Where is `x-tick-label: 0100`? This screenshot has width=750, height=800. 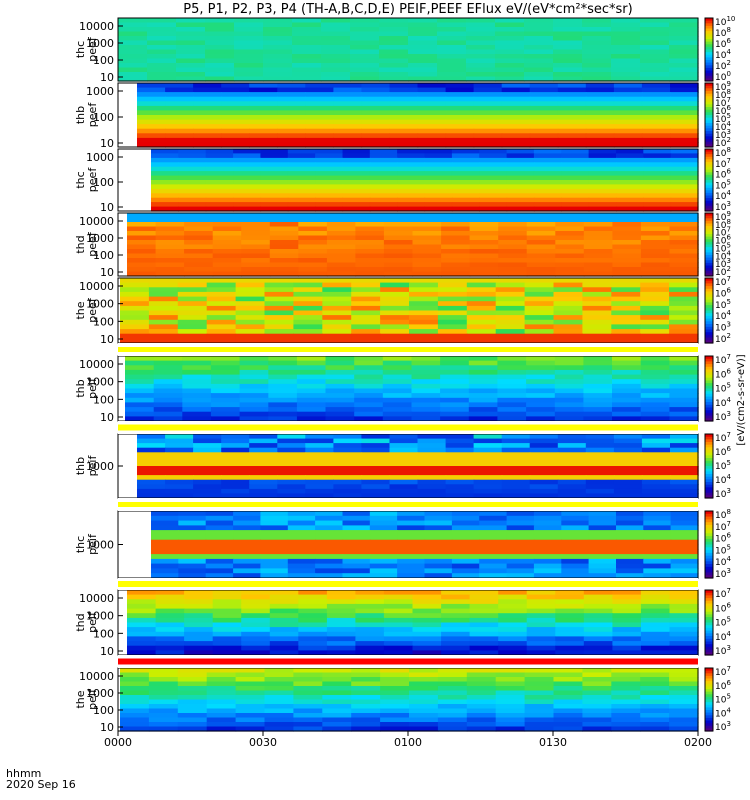 x-tick-label: 0100 is located at coordinates (408, 742).